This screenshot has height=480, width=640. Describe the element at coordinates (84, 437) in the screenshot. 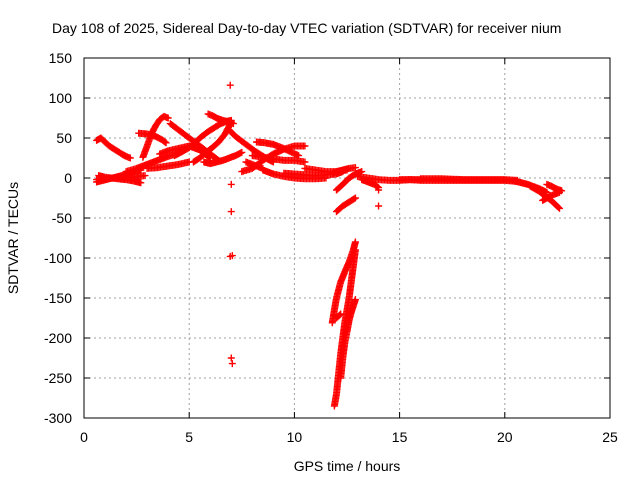

I see `x-tick-label: 0` at that location.